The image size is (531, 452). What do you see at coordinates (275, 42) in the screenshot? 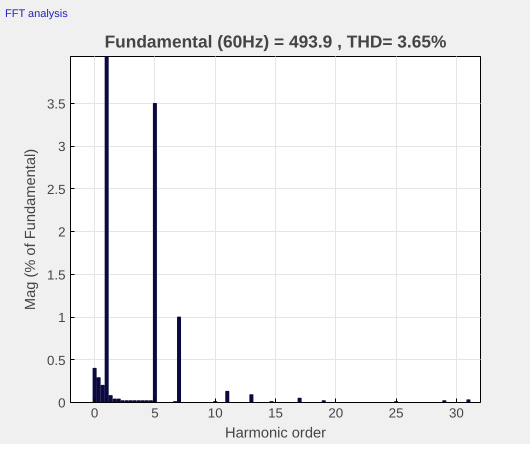
I see `chart-title: Fundamental (60Hz) = 493.9 , THD= 3.65%` at bounding box center [275, 42].